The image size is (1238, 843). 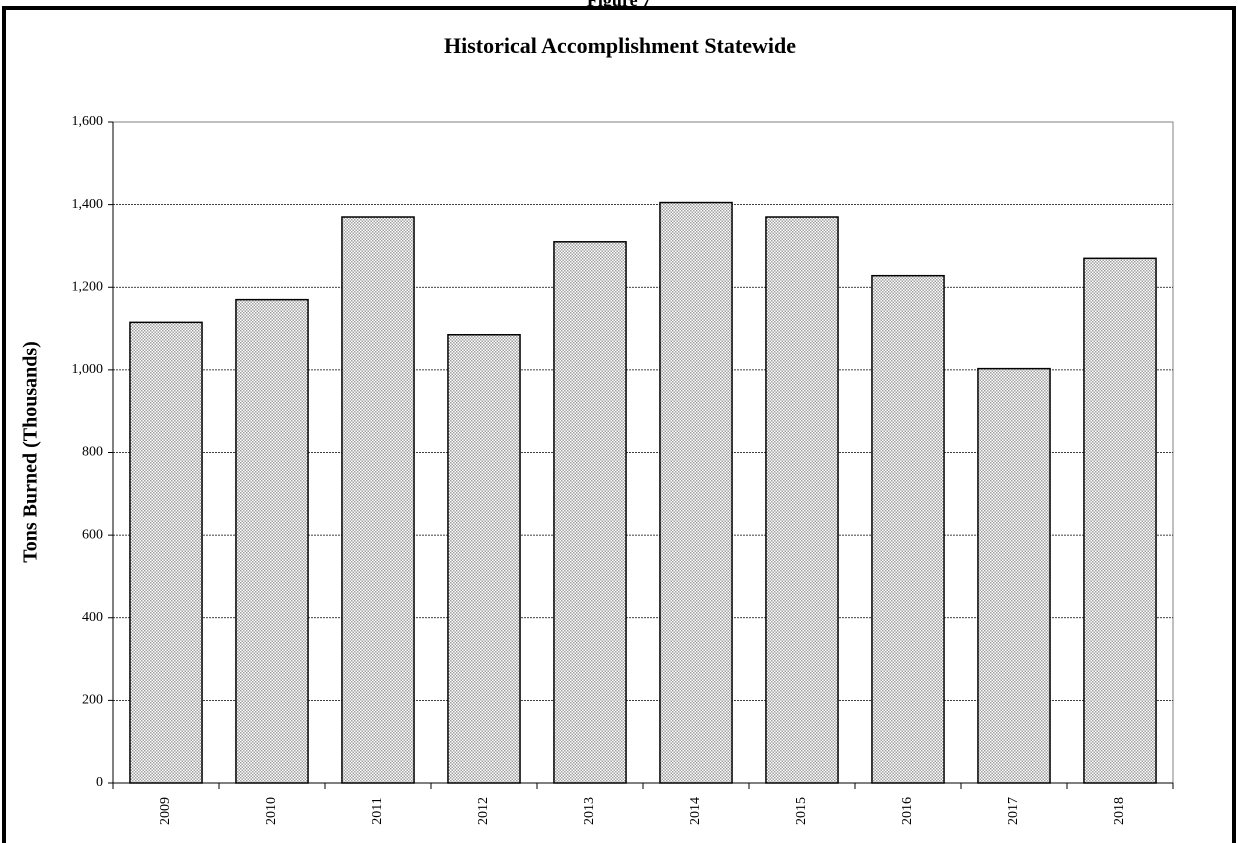 What do you see at coordinates (377, 810) in the screenshot?
I see `x-tick-label: 2011` at bounding box center [377, 810].